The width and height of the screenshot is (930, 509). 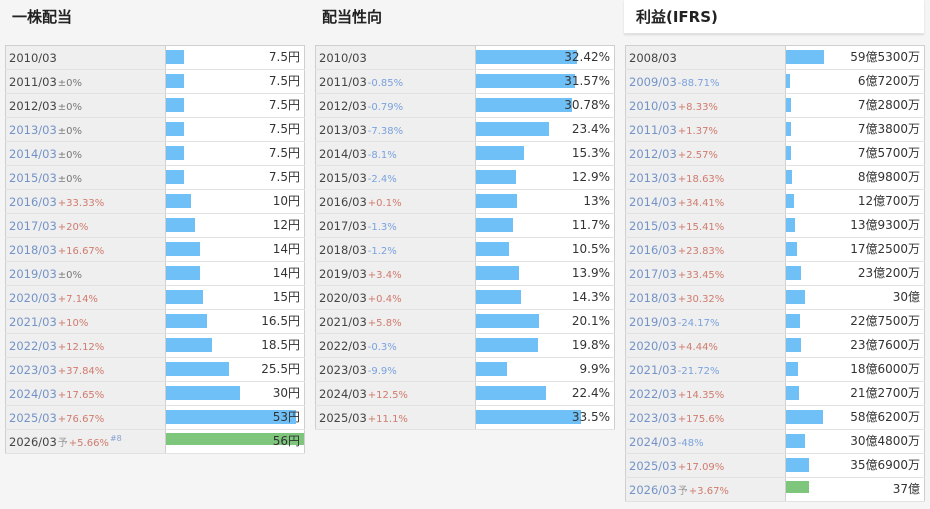 What do you see at coordinates (775, 417) in the screenshot?
I see `table-row: 2023/03+175.6% 58億6200万` at bounding box center [775, 417].